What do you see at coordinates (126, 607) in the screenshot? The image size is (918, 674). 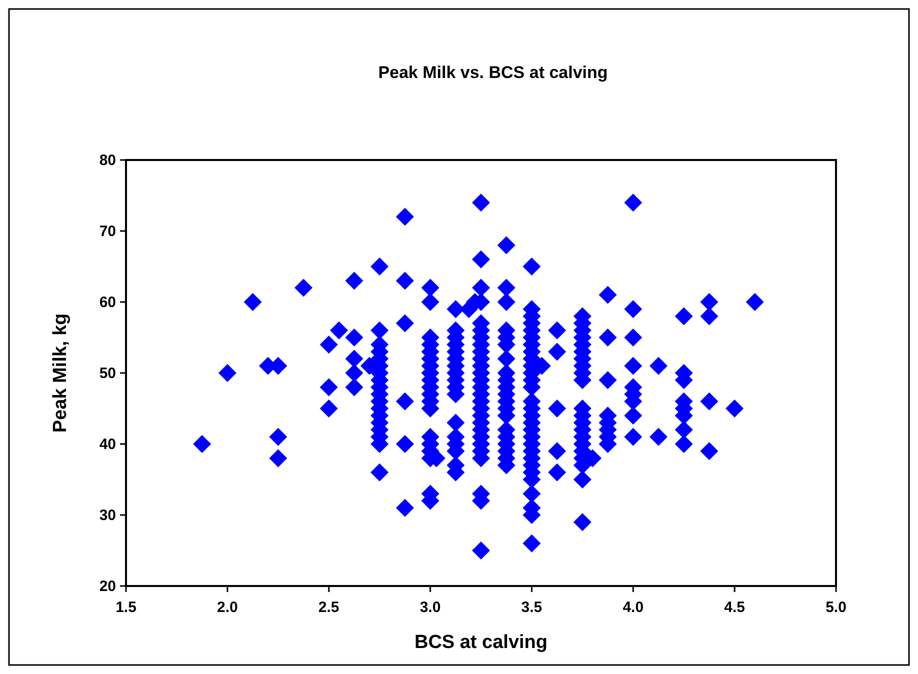 I see `x-tick-label: 1.5` at bounding box center [126, 607].